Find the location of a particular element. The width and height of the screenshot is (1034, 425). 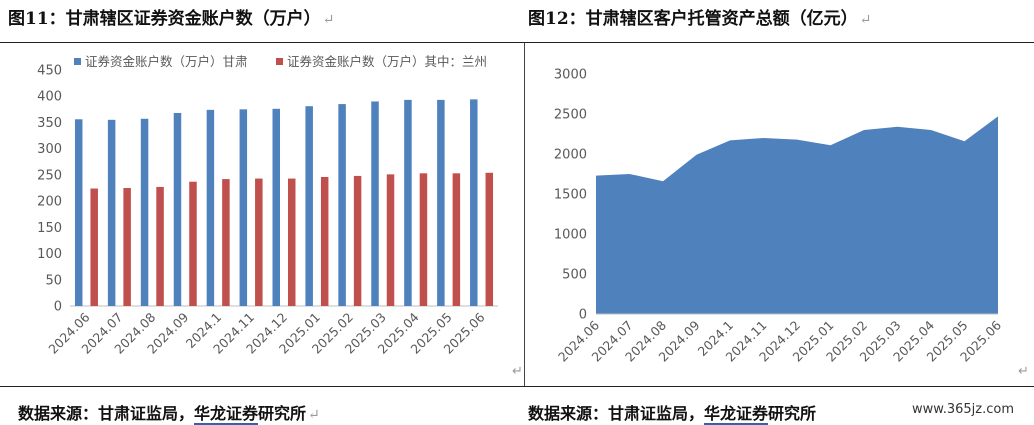

y-tick-label: 2500 is located at coordinates (570, 115).